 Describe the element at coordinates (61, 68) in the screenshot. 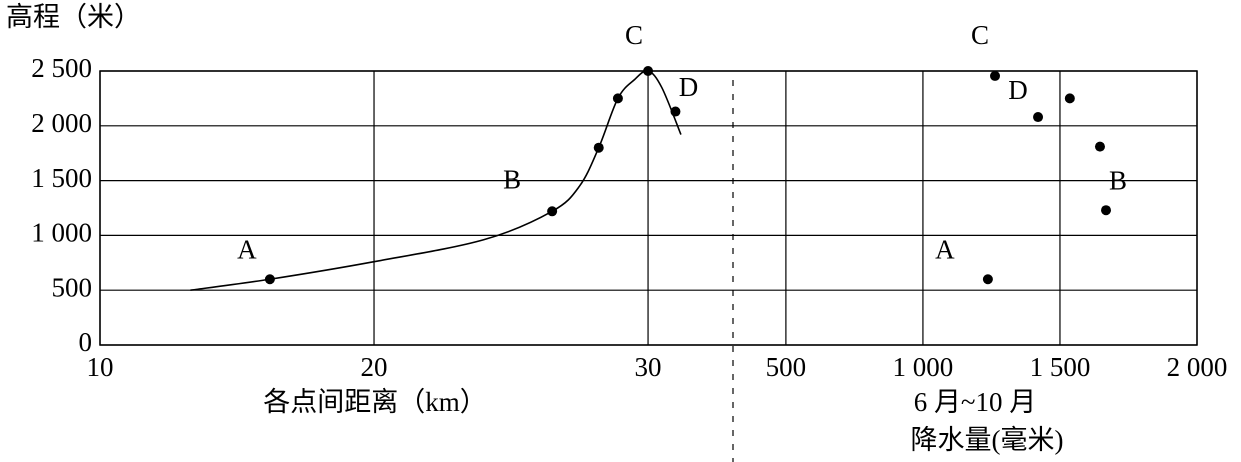

I see `y-tick-label: 2 500` at that location.